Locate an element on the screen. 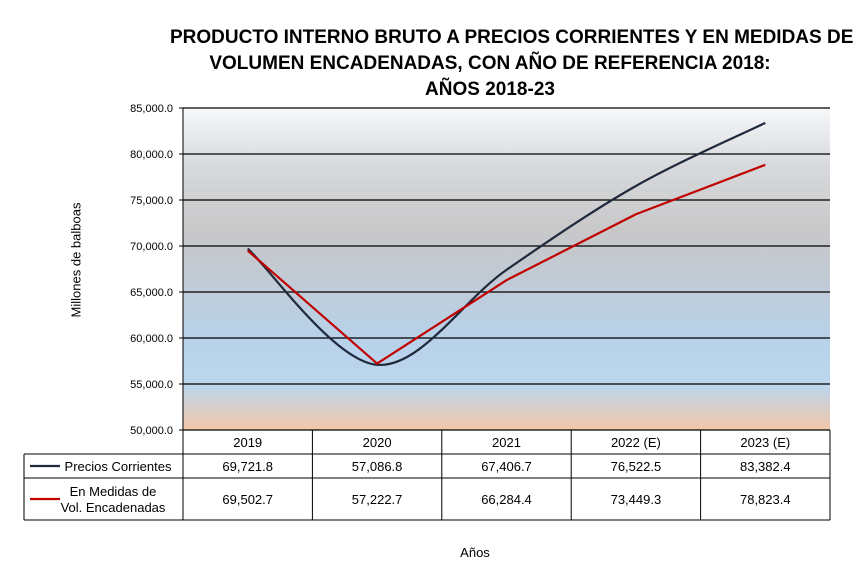 This screenshot has height=577, width=860. y-tick-label: 85,000.0 is located at coordinates (151, 109).